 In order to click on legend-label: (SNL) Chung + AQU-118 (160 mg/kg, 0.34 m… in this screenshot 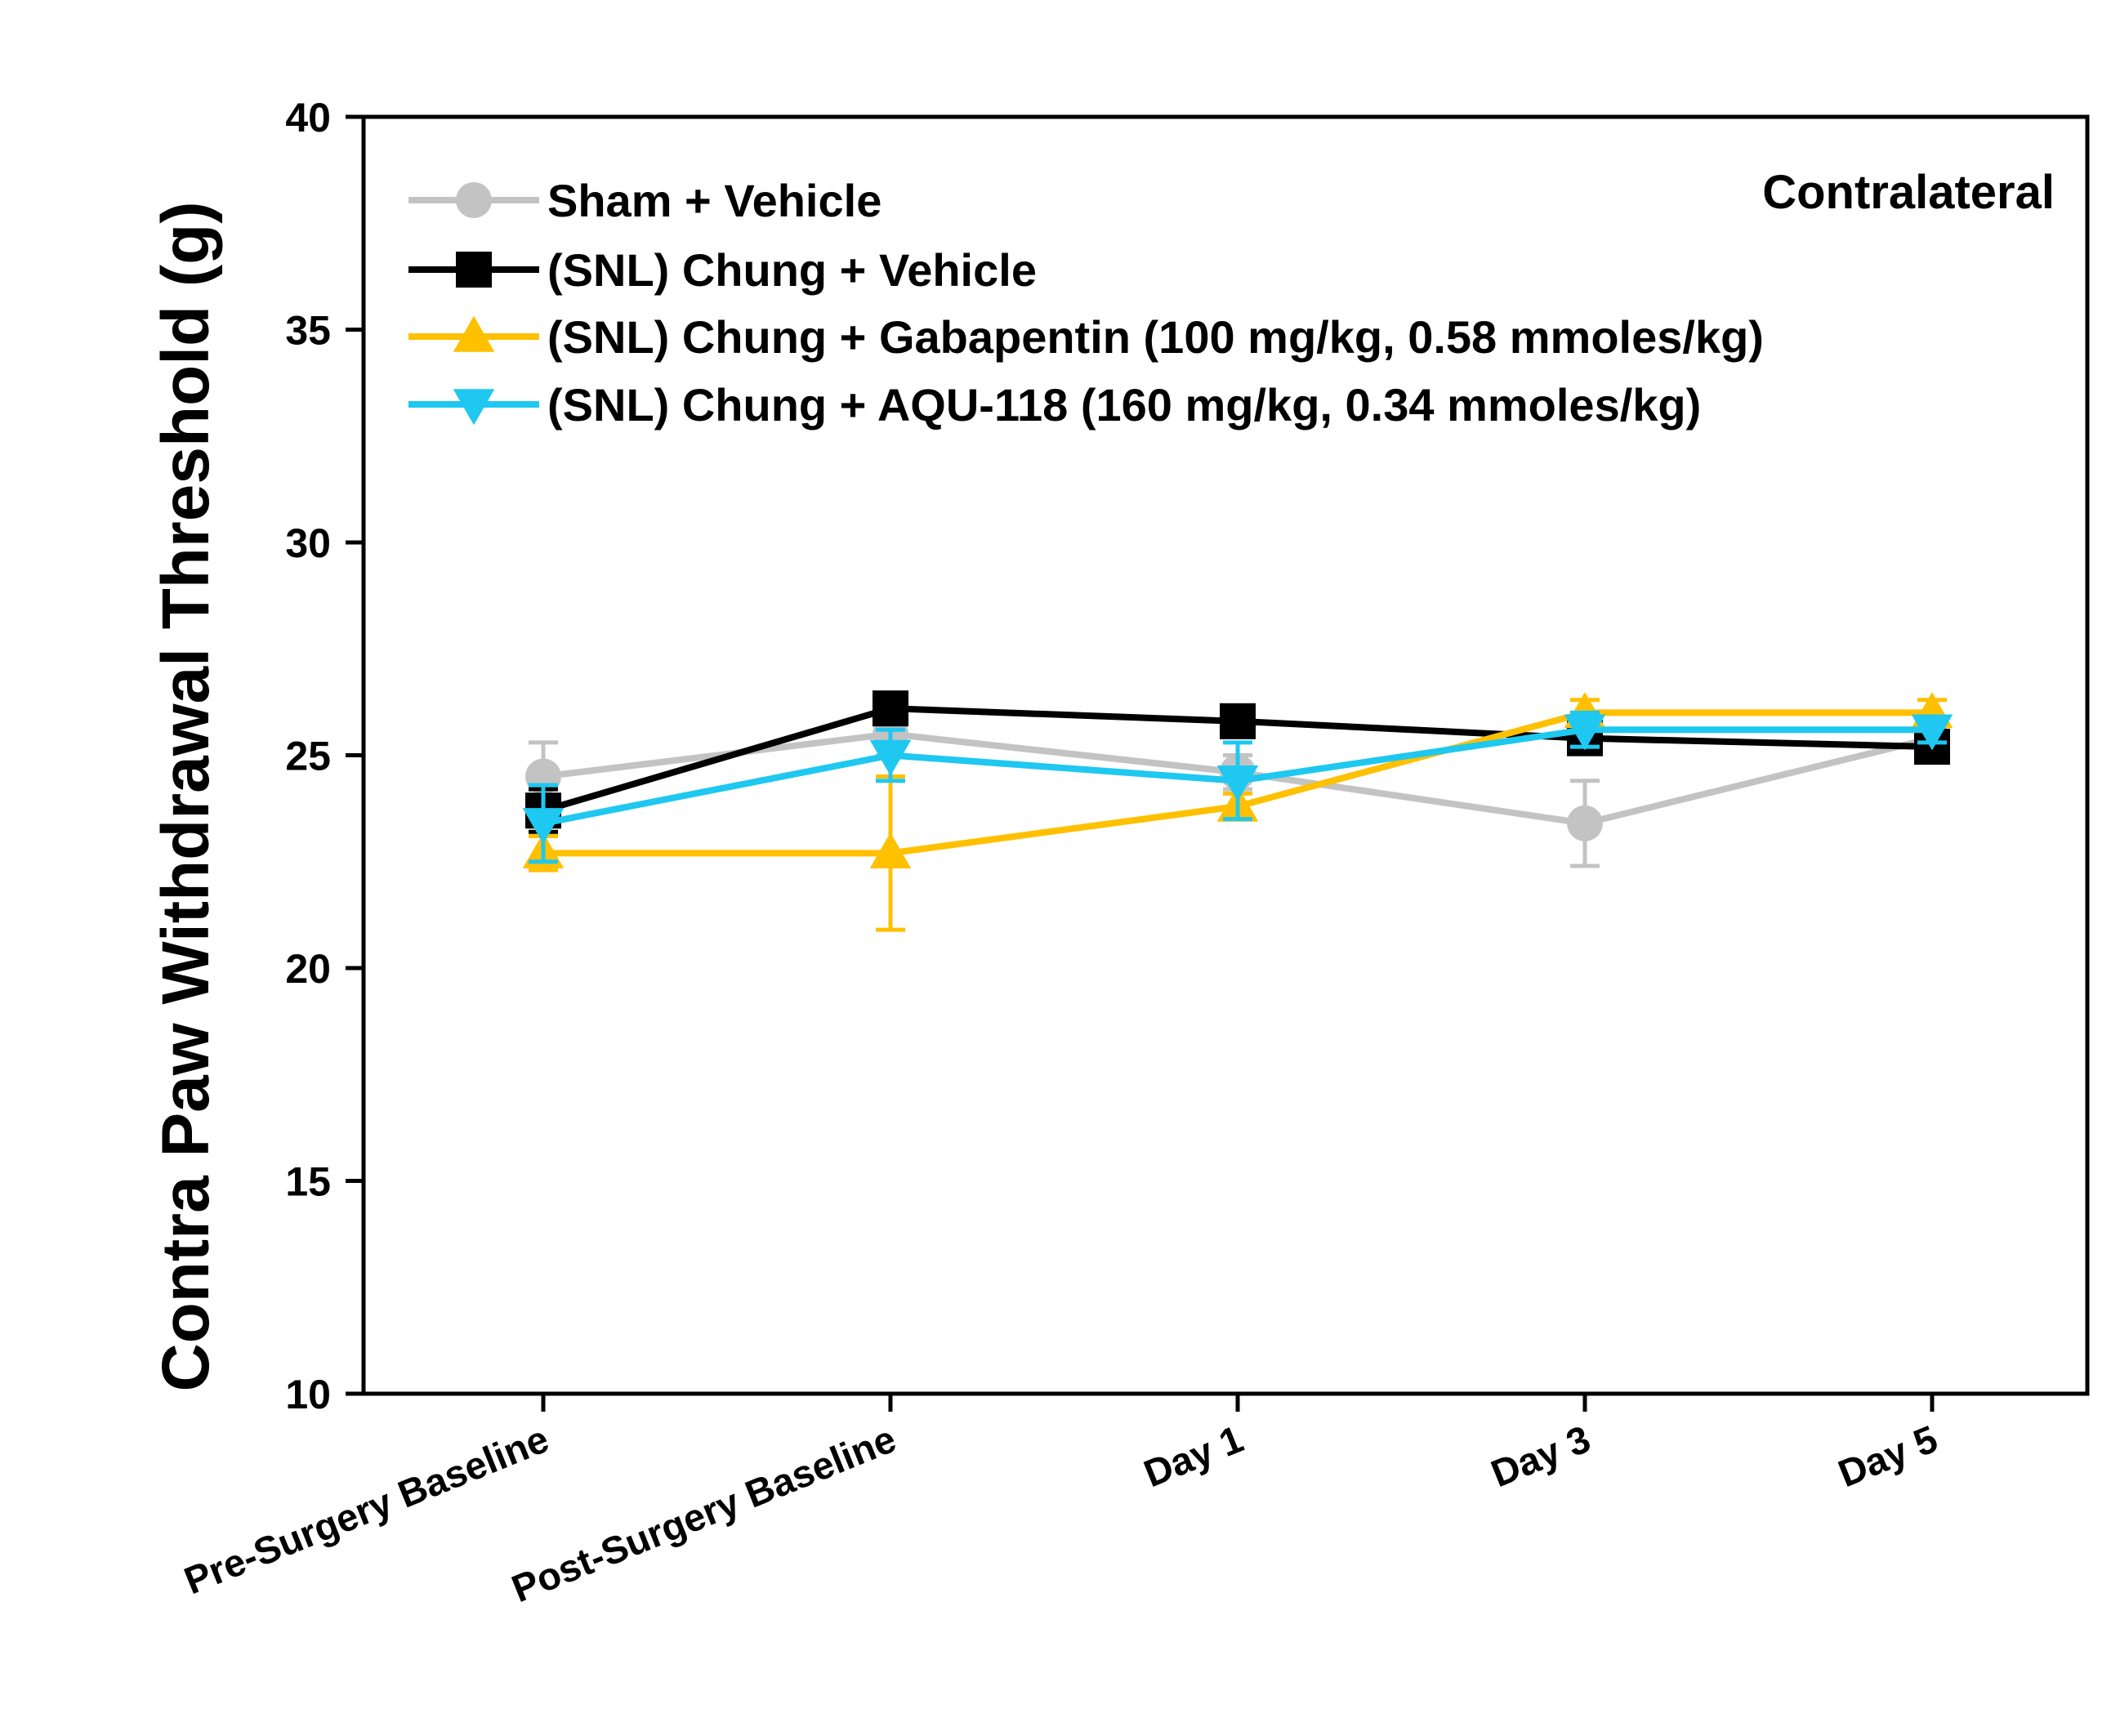, I will do `click(1124, 405)`.